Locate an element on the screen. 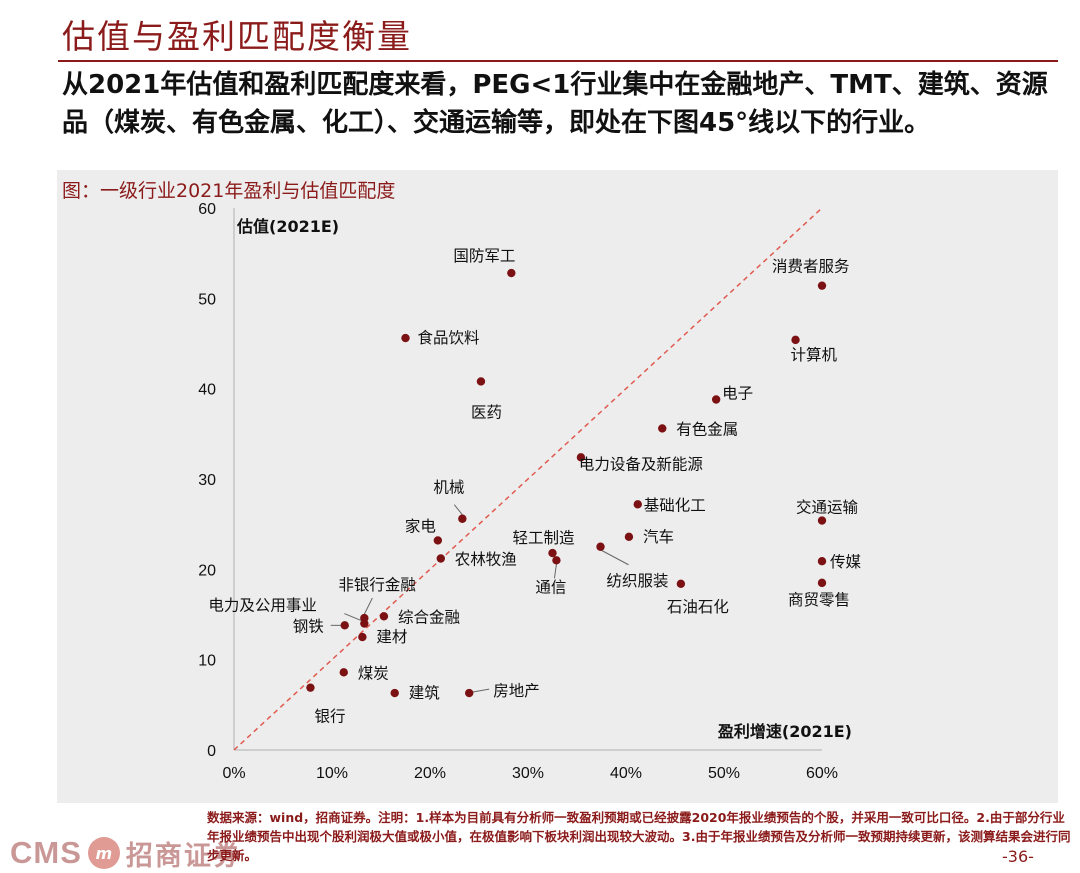 This screenshot has height=873, width=1080. point-label: 通信 is located at coordinates (550, 587).